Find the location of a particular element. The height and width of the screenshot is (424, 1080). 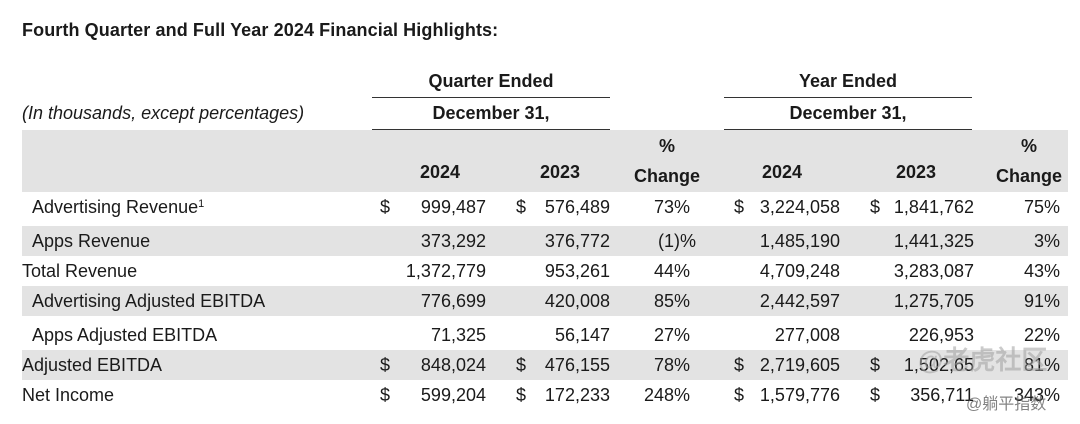

cell-y2023: 1,502,65 is located at coordinates (938, 365).